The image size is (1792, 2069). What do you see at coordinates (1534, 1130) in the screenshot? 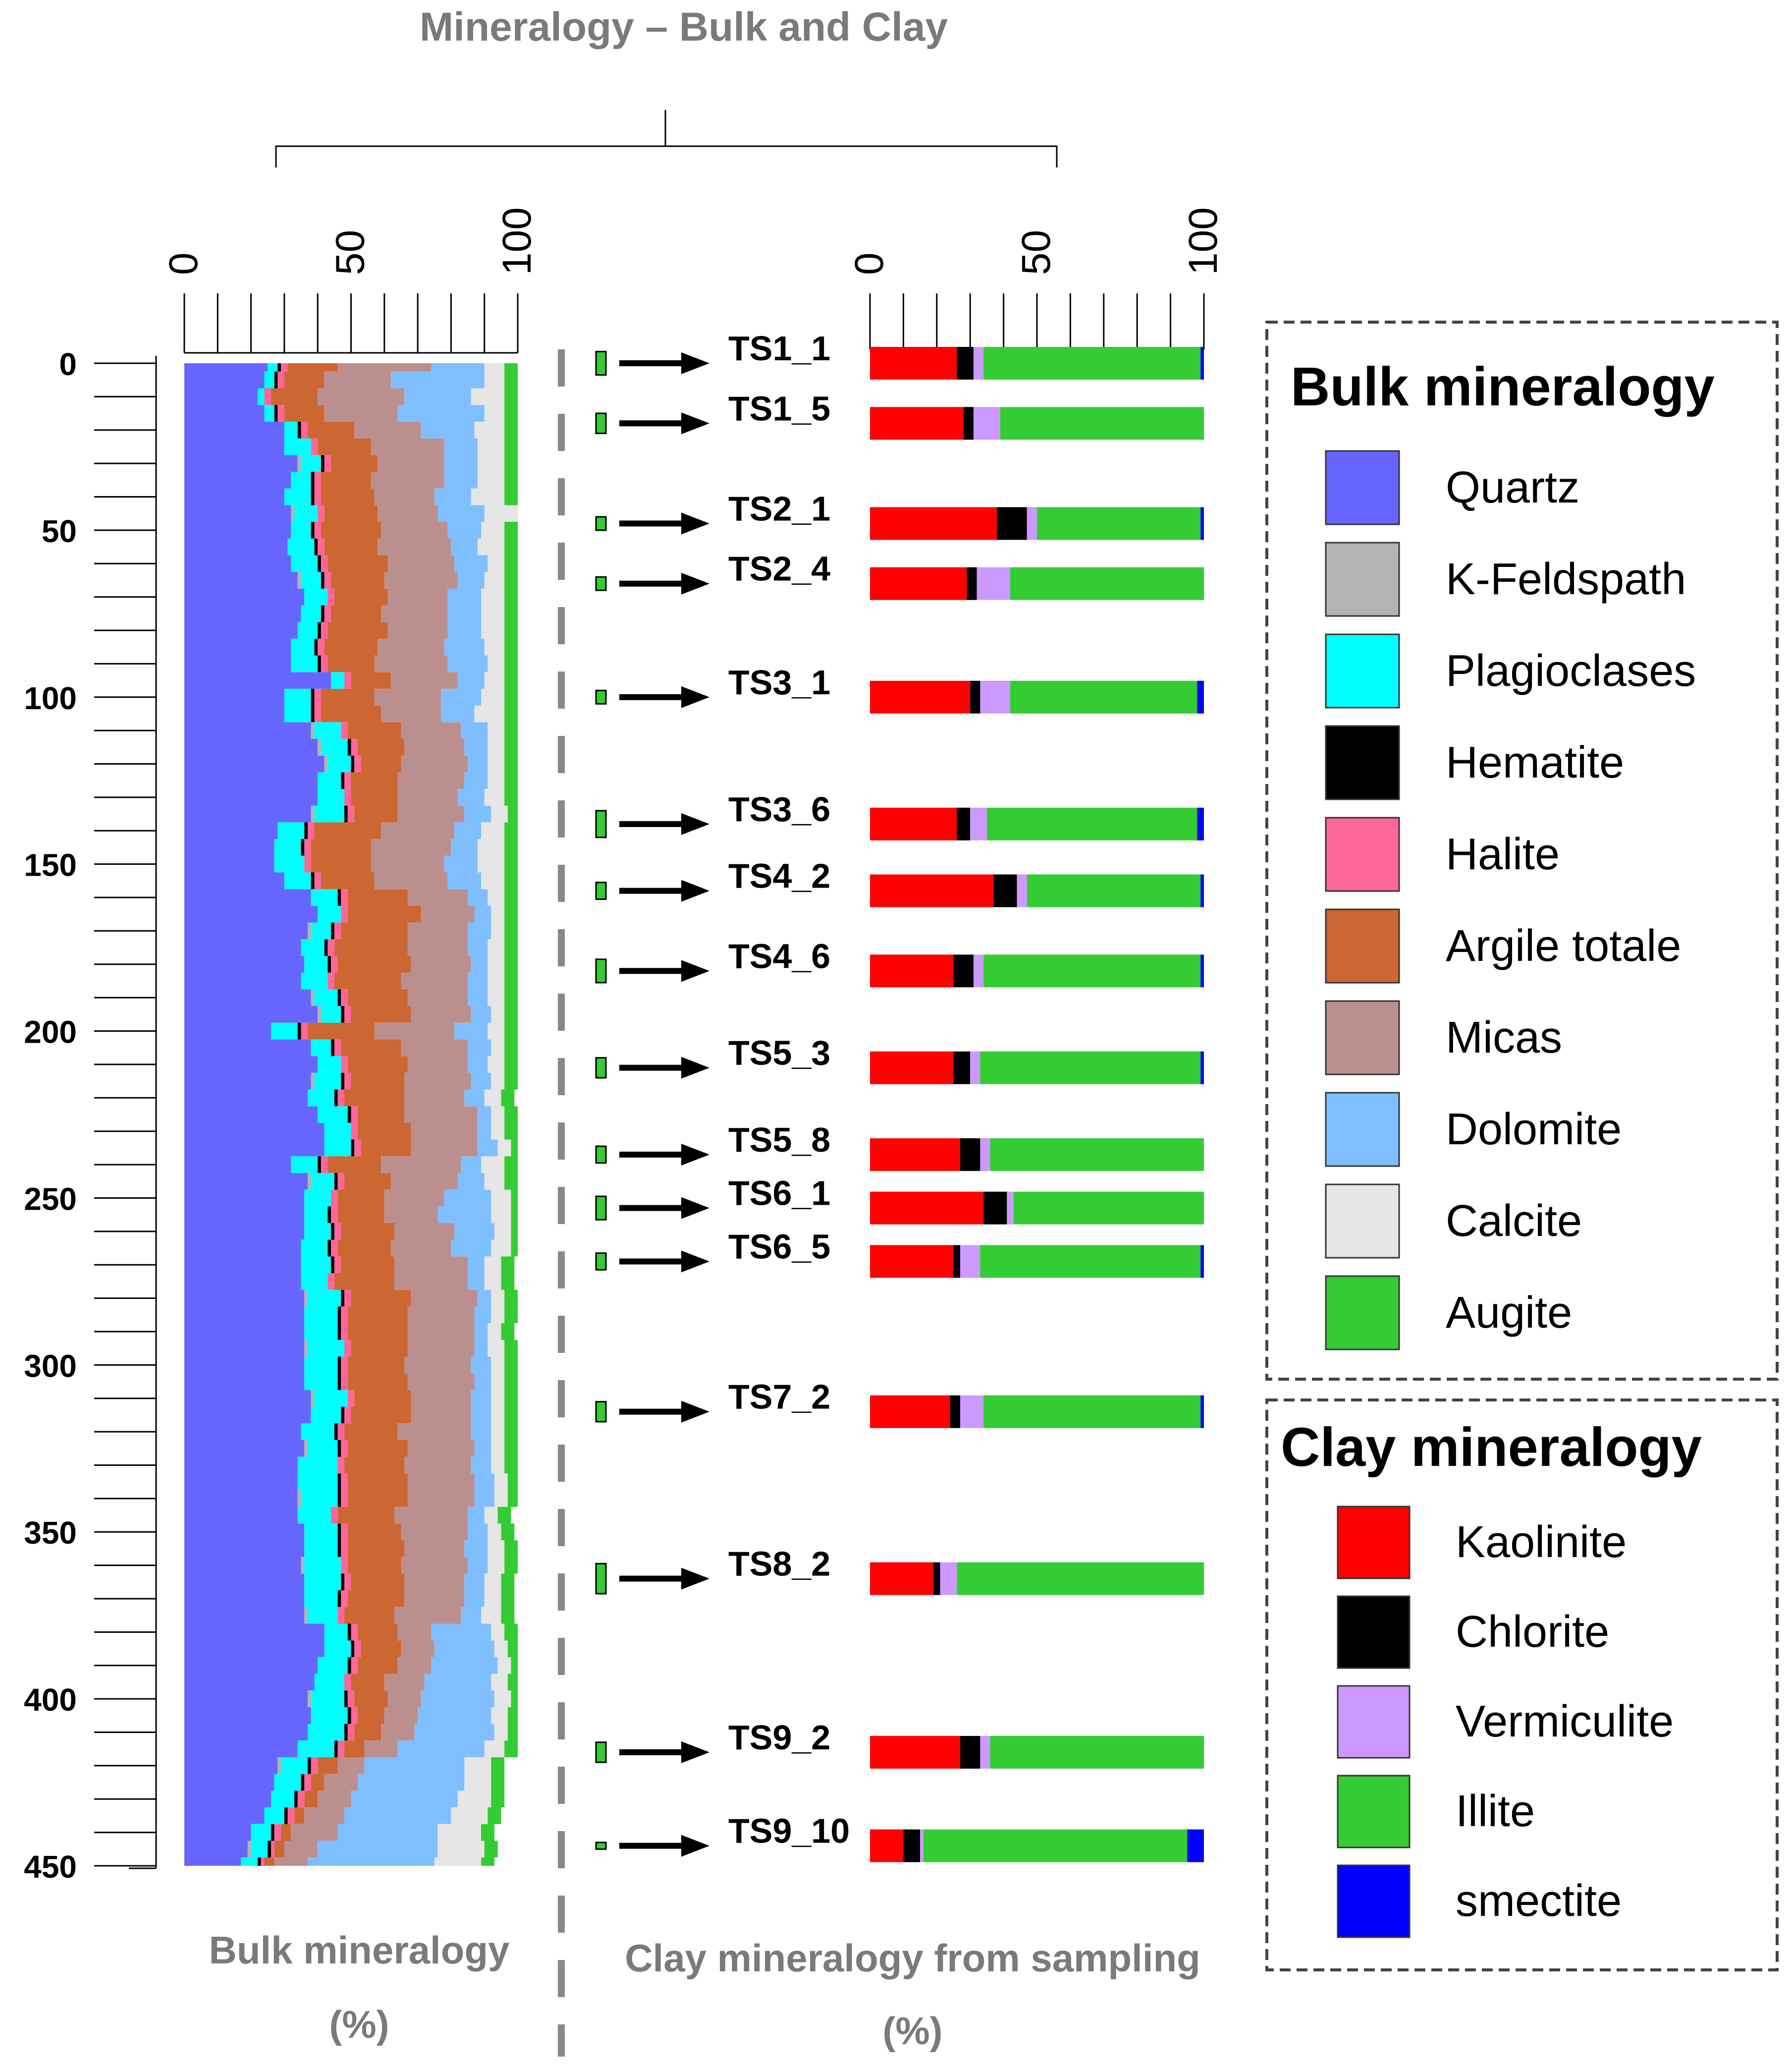
I see `bulk-legend-label: Dolomite` at bounding box center [1534, 1130].